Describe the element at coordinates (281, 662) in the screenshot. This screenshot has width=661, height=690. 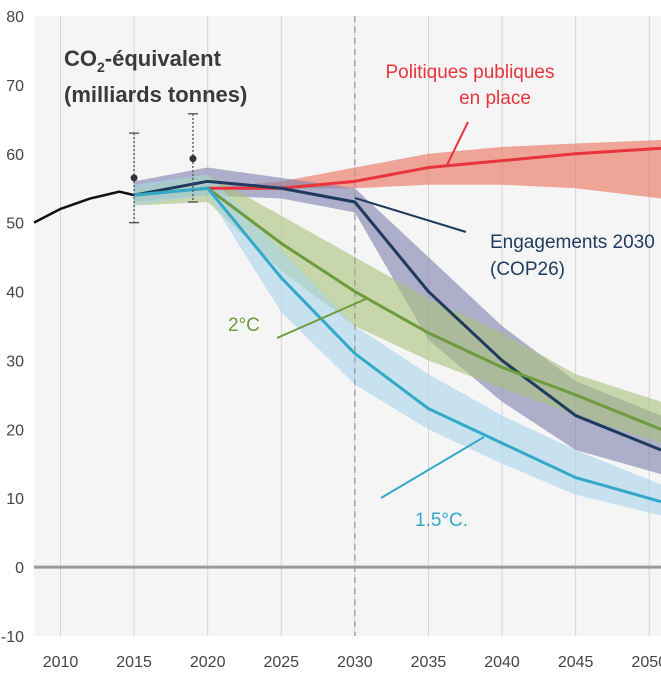
I see `x-tick-label: 2025` at that location.